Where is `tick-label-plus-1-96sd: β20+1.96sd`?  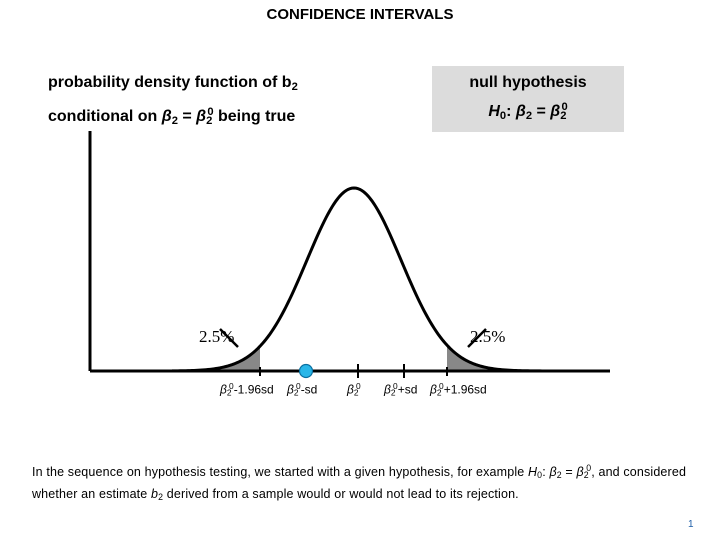
tick-label-plus-1-96sd: β20+1.96sd is located at coordinates (458, 389).